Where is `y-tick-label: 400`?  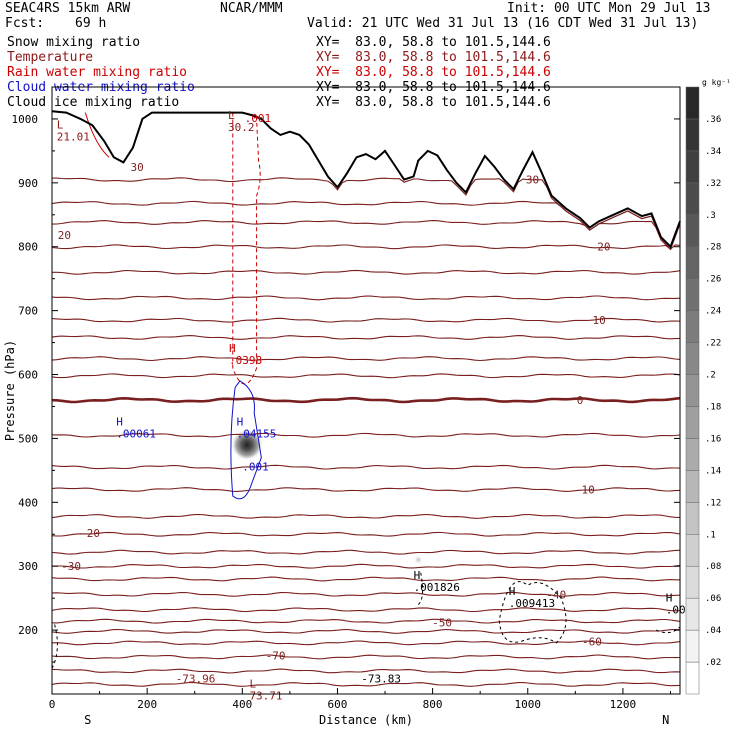 y-tick-label: 400 is located at coordinates (28, 502).